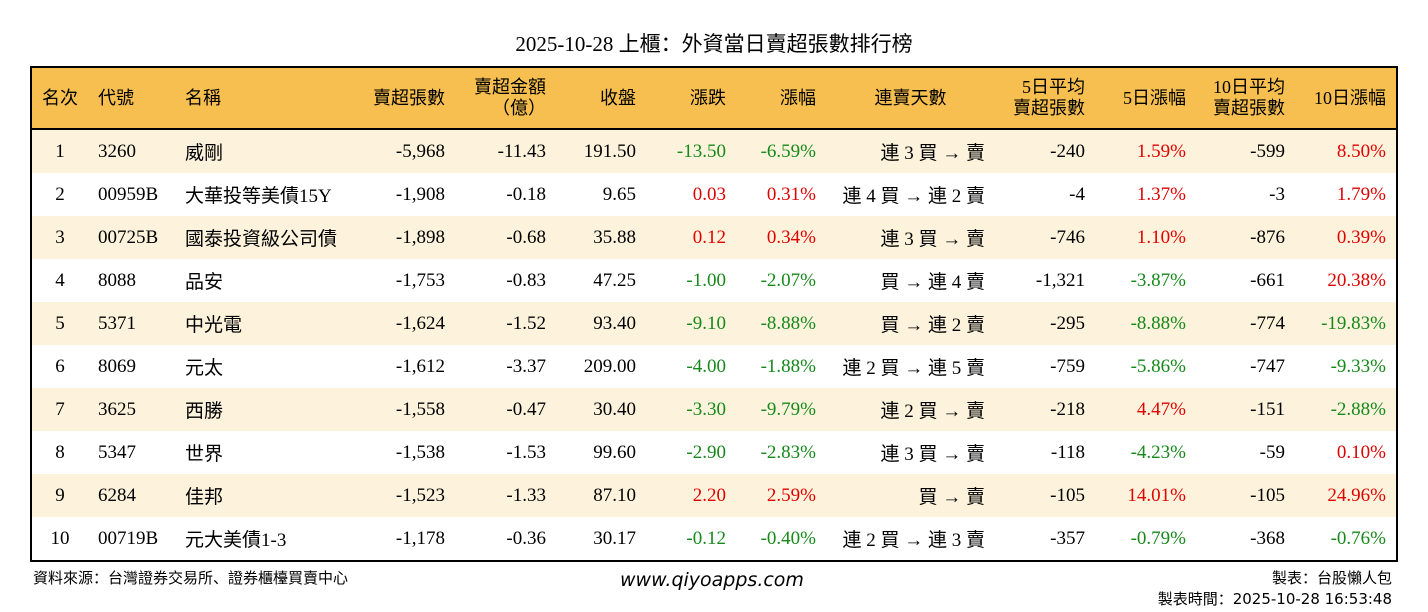 The image size is (1428, 612). I want to click on table-cell: 8.50%, so click(1346, 151).